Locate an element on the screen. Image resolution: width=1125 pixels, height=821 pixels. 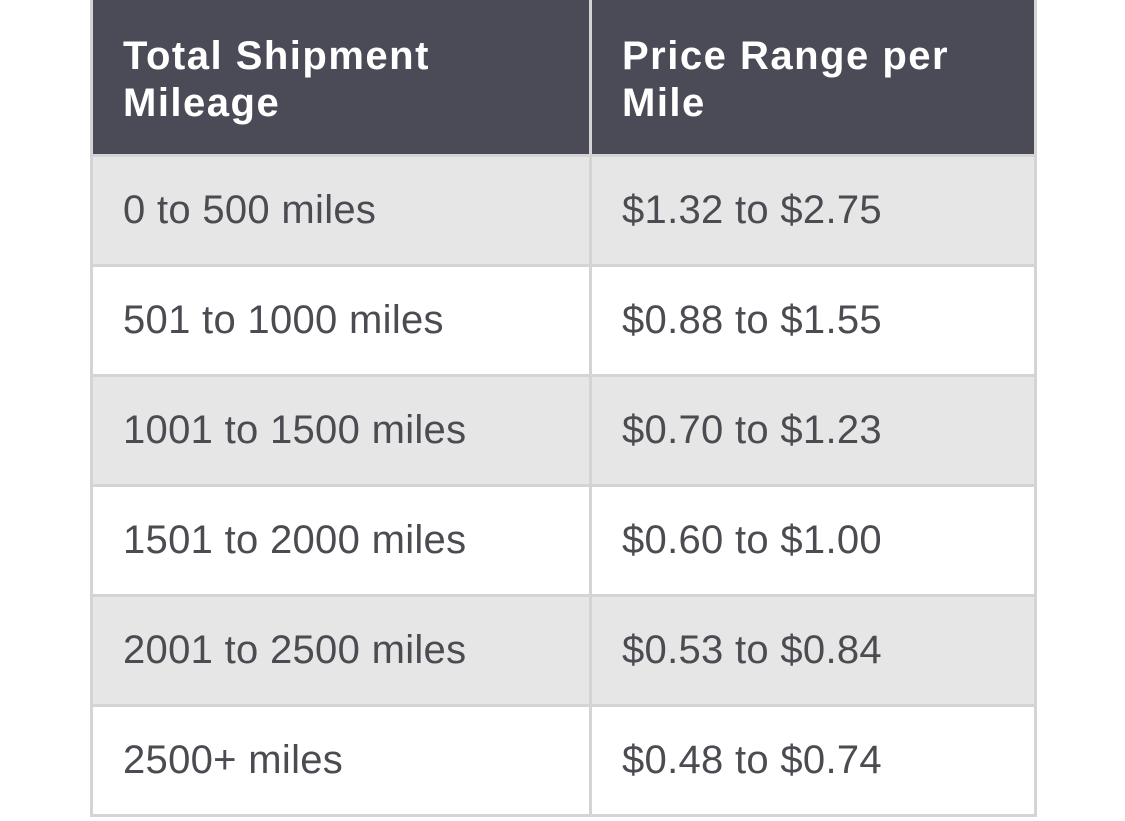
column-header-mileage: Total Shipment Mileage is located at coordinates (341, 78).